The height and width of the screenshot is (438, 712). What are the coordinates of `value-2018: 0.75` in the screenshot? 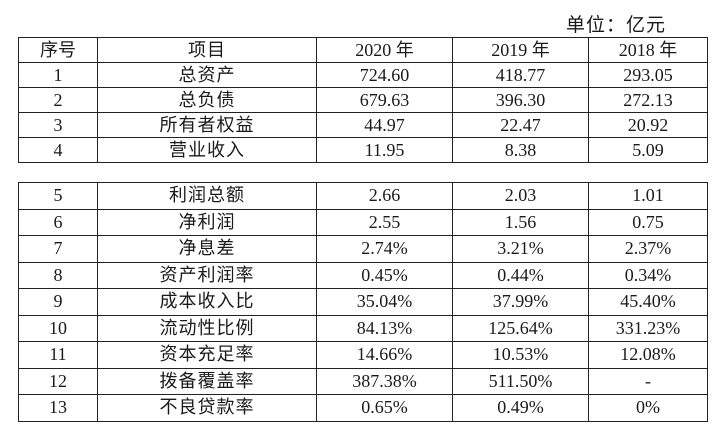 It's located at (648, 222).